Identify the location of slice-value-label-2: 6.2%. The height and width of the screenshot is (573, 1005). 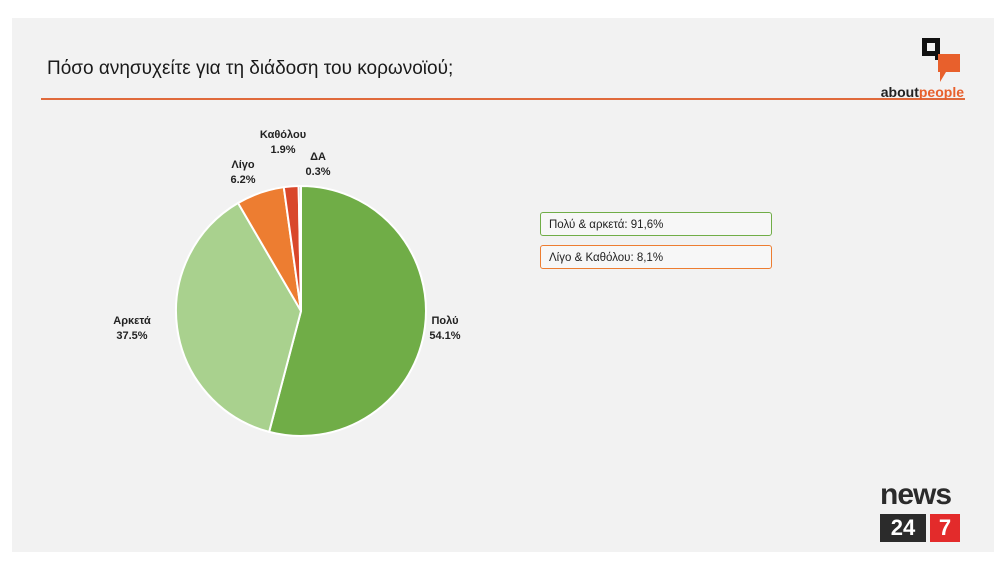
(242, 180).